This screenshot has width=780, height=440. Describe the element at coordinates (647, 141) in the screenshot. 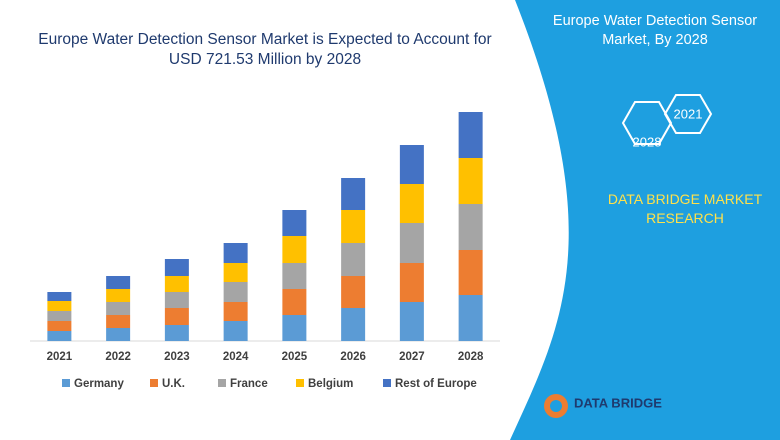

I see `badge-label: 2028` at that location.